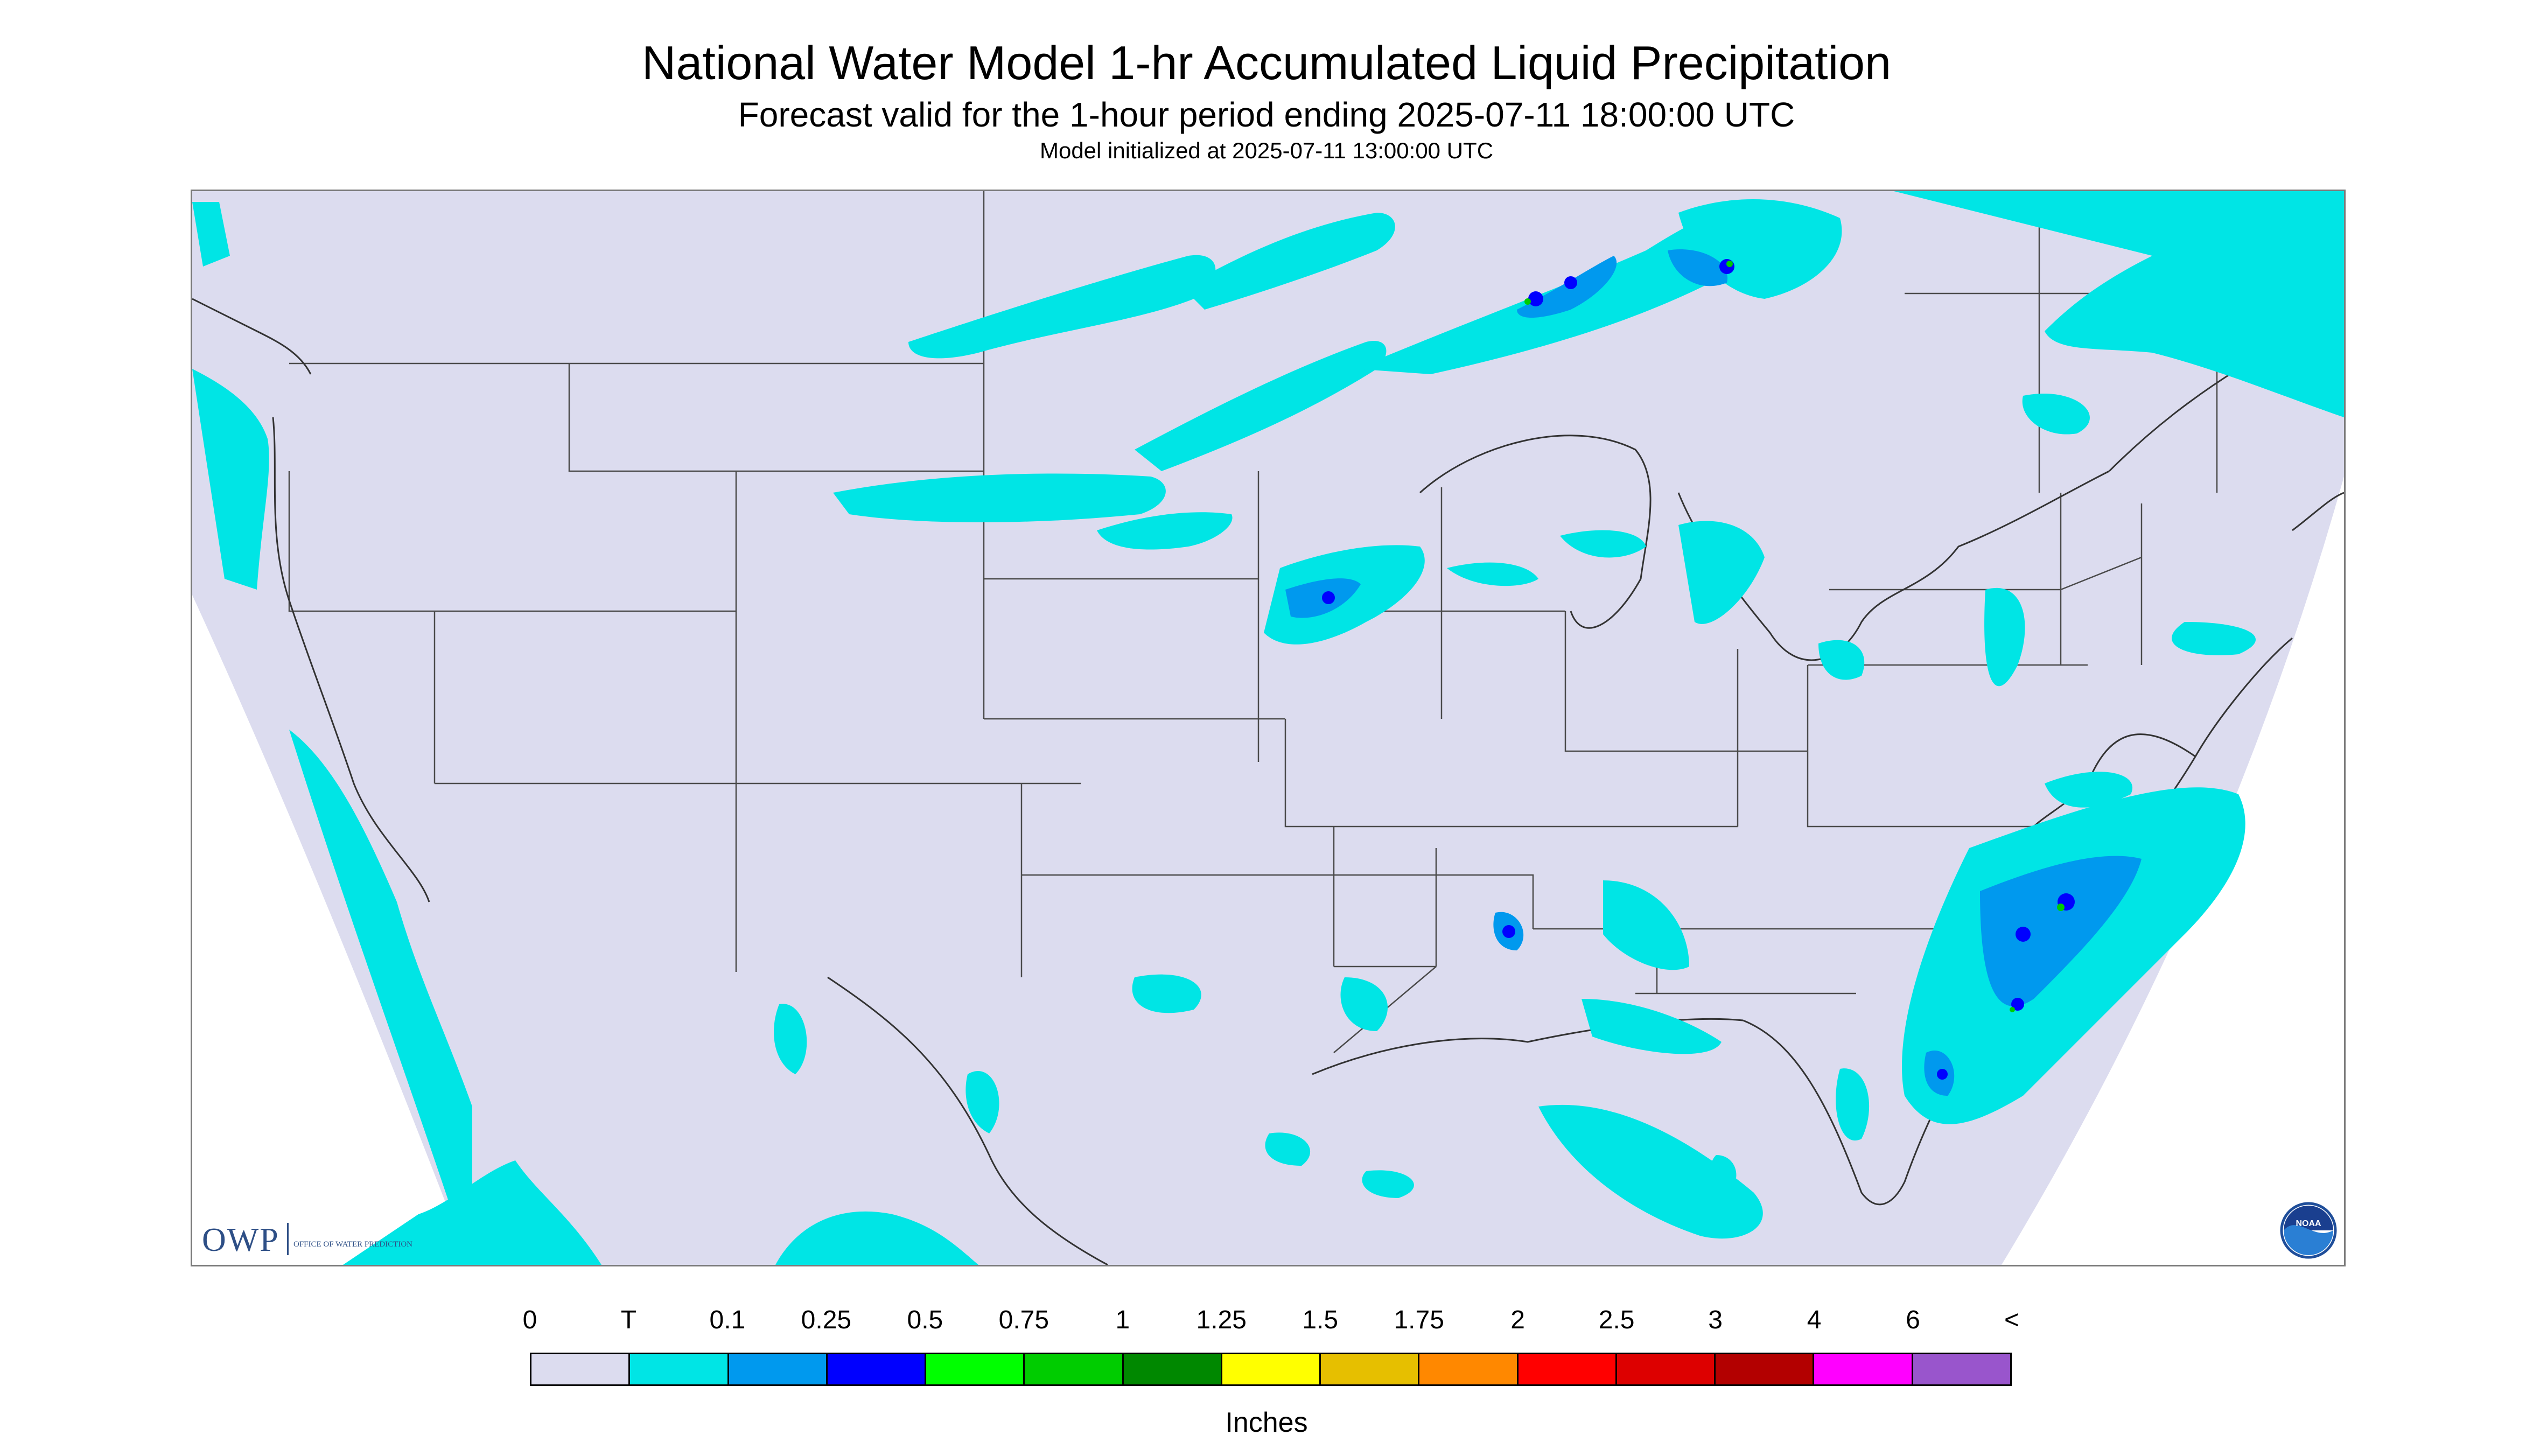  I want to click on legend-label: 1.75, so click(1419, 1320).